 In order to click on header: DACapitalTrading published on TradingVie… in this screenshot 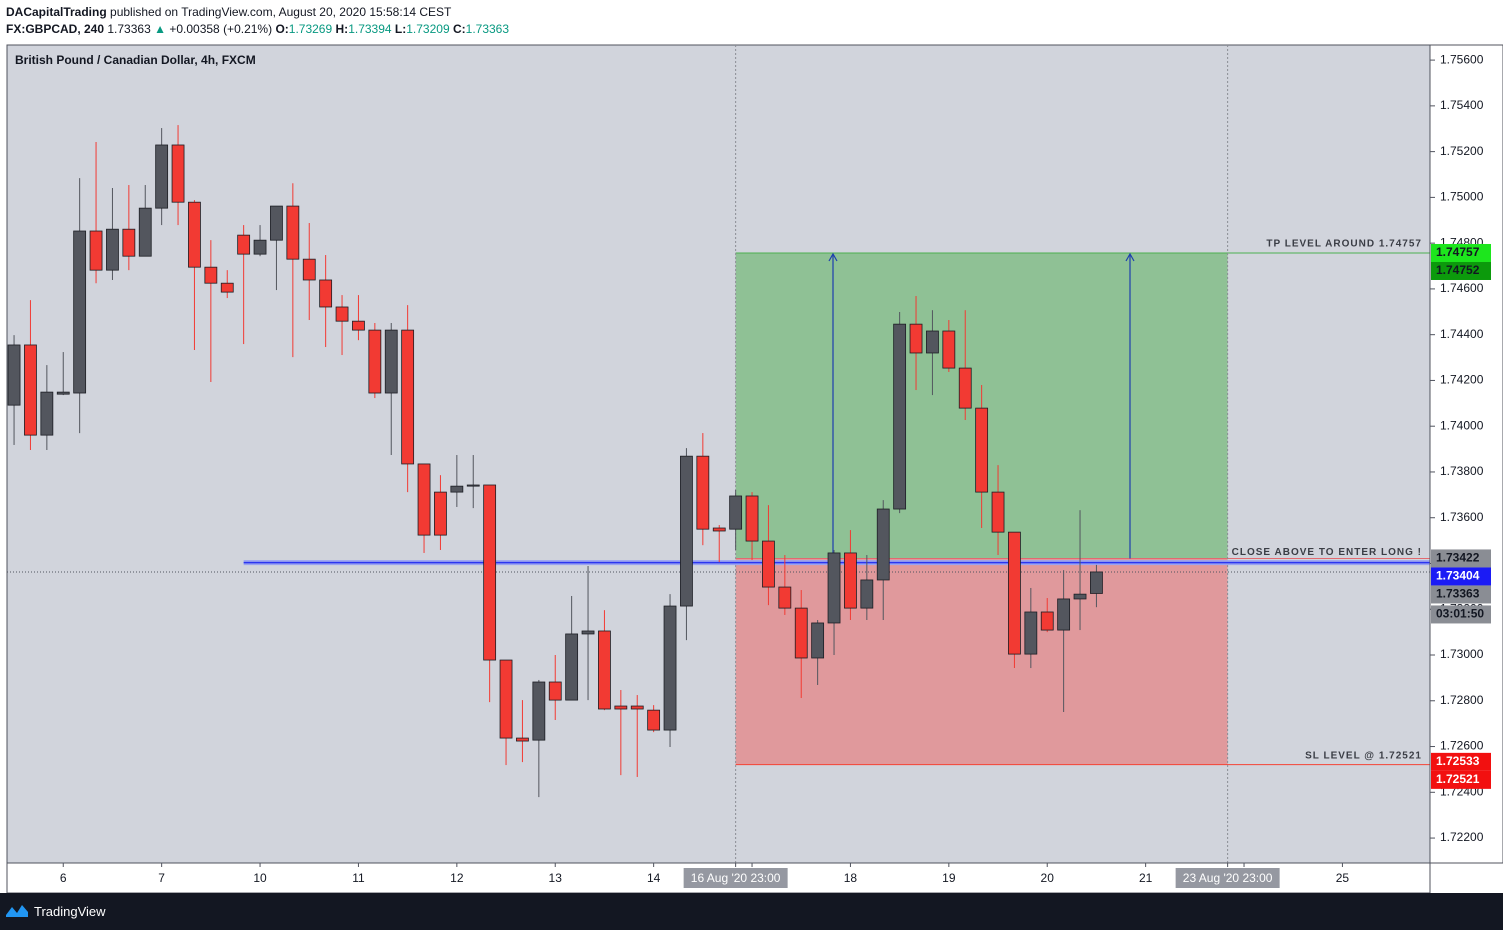, I will do `click(257, 21)`.